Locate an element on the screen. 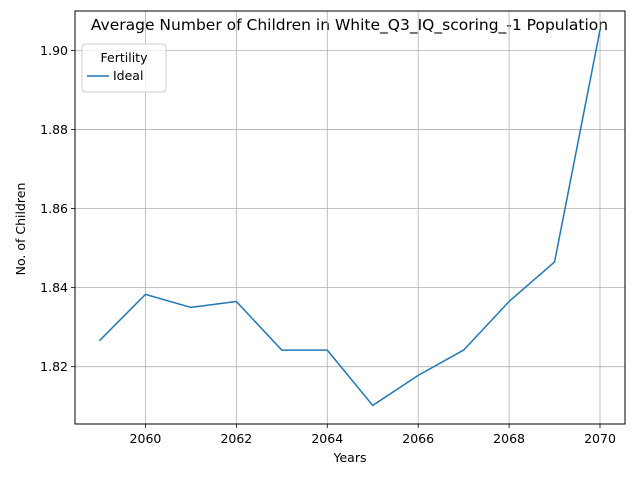  y-tick-label: 1.82 is located at coordinates (54, 366).